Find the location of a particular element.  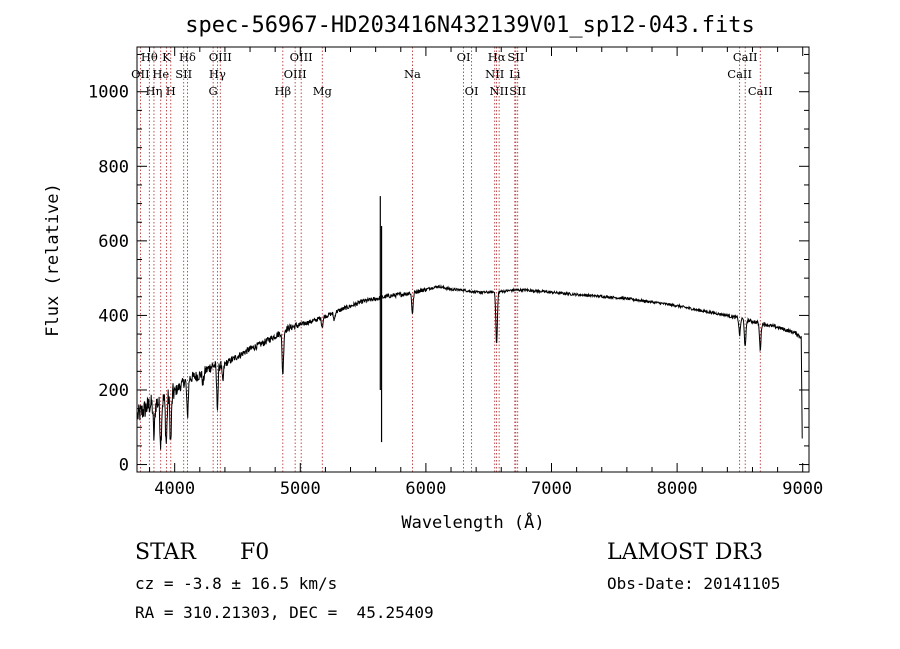

line-label: H is located at coordinates (171, 91).